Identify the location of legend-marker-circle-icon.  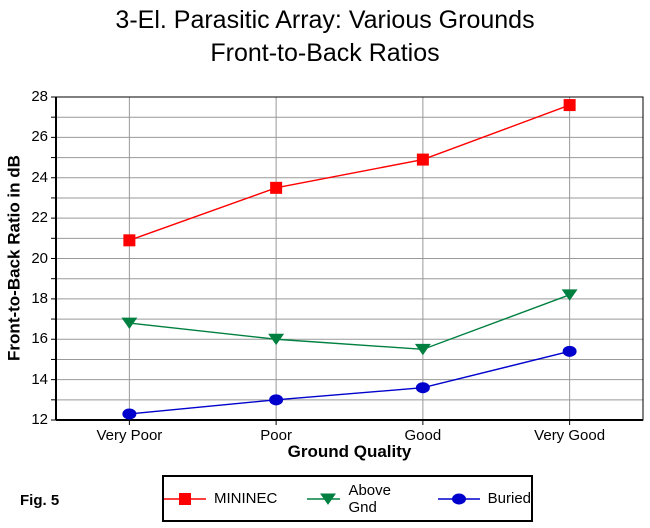
(458, 498).